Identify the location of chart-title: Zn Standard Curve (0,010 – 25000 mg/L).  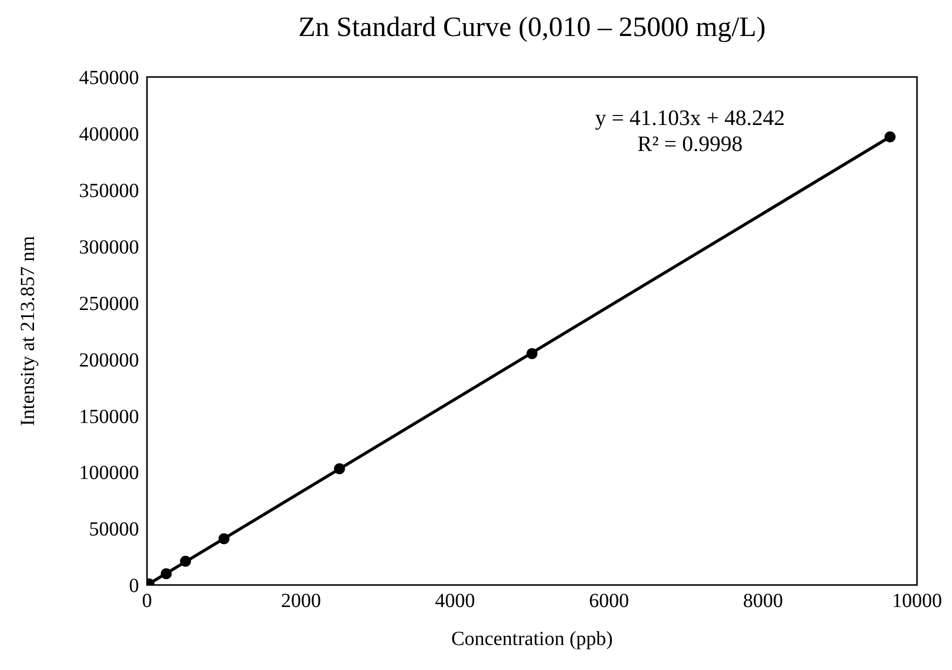
(532, 28).